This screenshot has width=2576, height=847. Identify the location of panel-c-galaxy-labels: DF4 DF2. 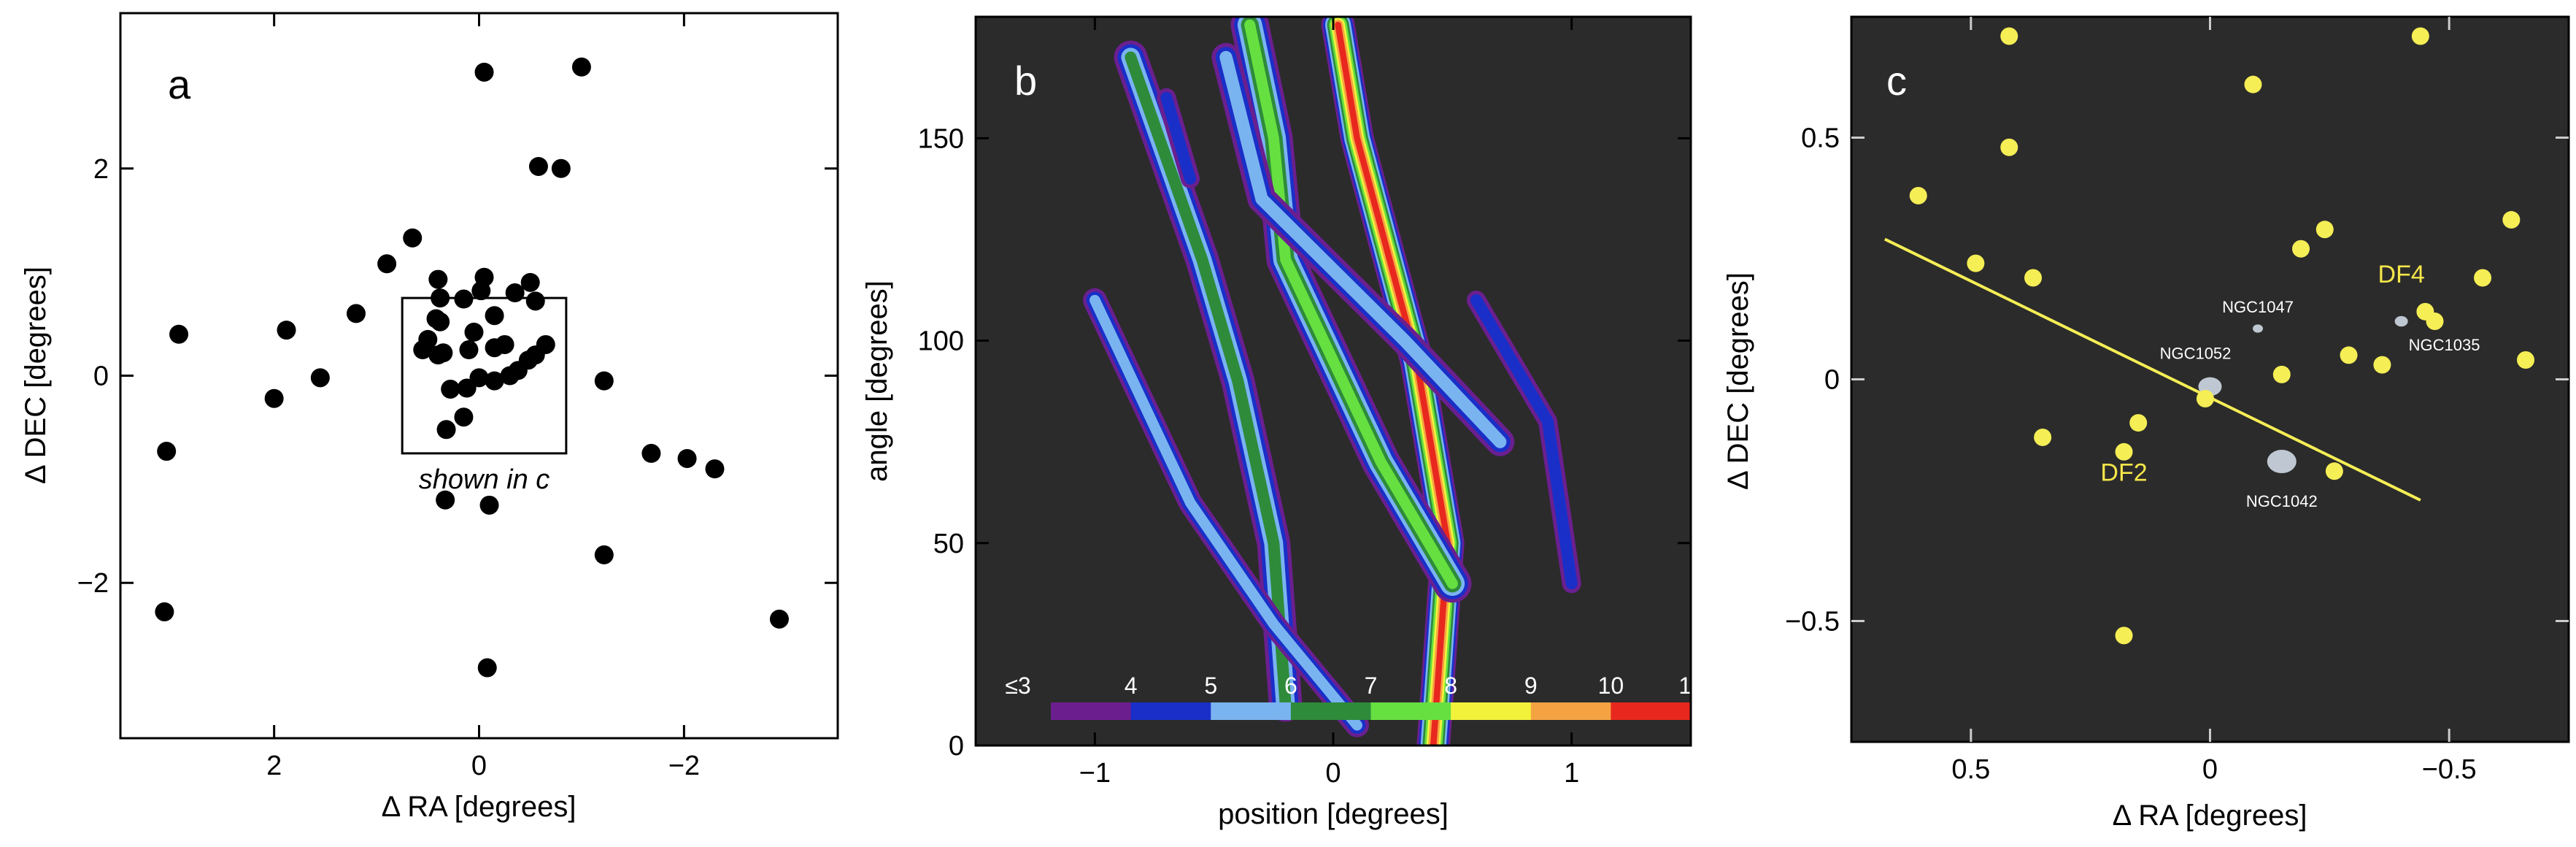
(2262, 373).